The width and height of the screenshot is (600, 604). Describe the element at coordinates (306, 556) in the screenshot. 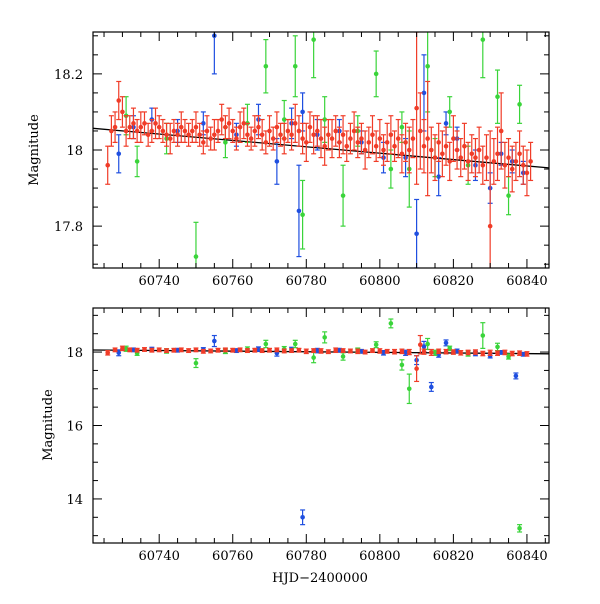

I see `bottom-x-tick-label: 60780` at that location.